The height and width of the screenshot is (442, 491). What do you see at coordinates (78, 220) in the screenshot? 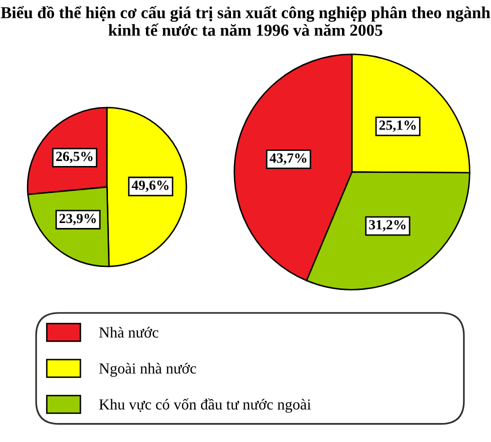
I see `data-label: 23,9%` at bounding box center [78, 220].